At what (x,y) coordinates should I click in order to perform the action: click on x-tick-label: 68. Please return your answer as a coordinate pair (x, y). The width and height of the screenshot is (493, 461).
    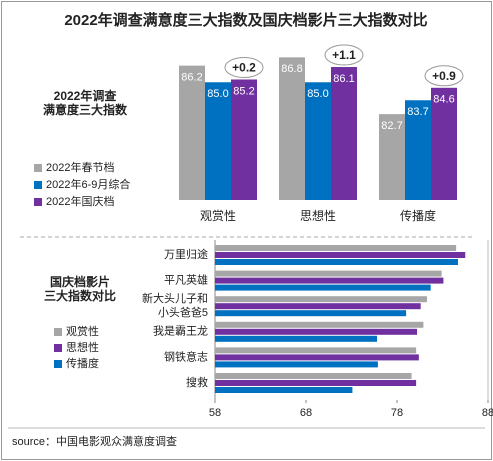
    Looking at the image, I should click on (306, 413).